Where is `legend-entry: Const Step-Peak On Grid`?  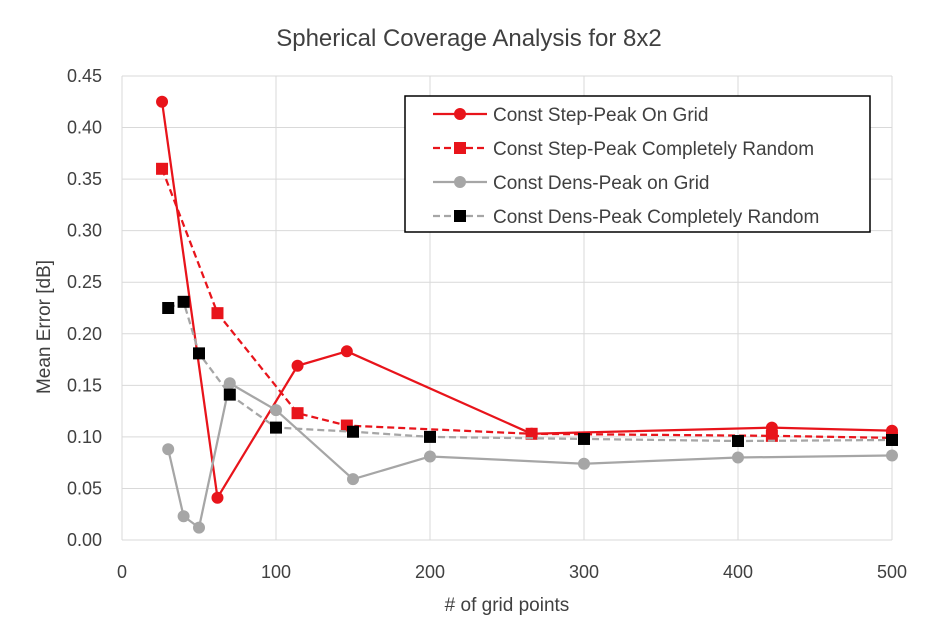 legend-entry: Const Step-Peak On Grid is located at coordinates (570, 115).